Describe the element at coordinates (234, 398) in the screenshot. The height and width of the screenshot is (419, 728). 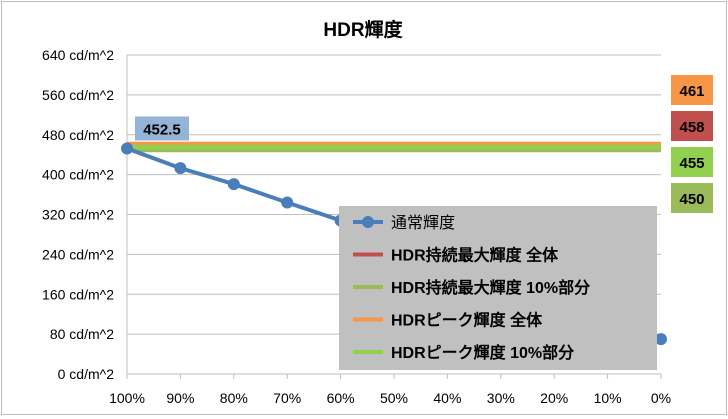
I see `x-tick-label: 80%` at that location.